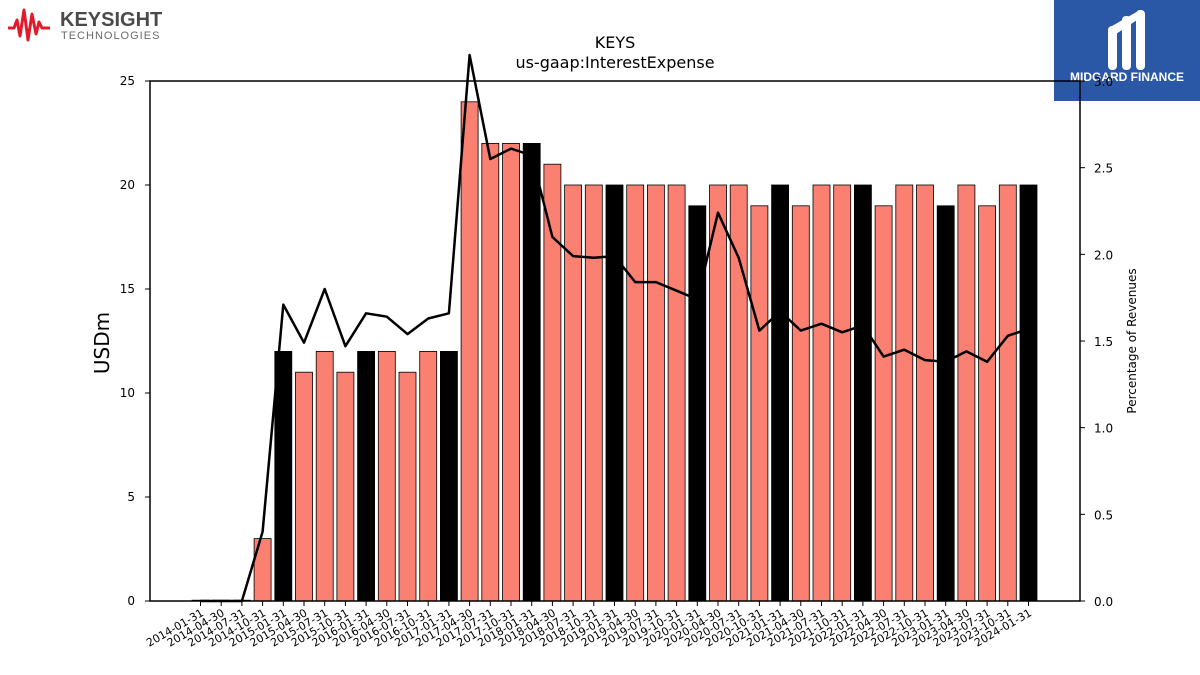  Describe the element at coordinates (1103, 515) in the screenshot. I see `y2-tick-label: 0.5` at that location.